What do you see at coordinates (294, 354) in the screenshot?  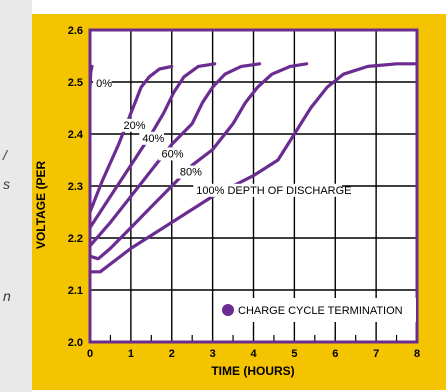 I see `x-tick-label-5: 5` at bounding box center [294, 354].